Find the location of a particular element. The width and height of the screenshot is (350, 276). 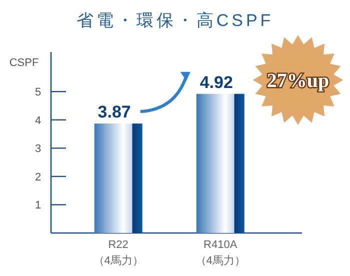

y-axis-title: CSPF is located at coordinates (24, 63).